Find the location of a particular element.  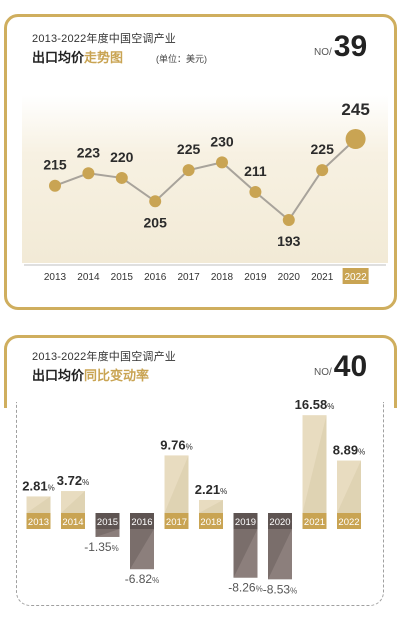

year-box-2014 is located at coordinates (73, 521).